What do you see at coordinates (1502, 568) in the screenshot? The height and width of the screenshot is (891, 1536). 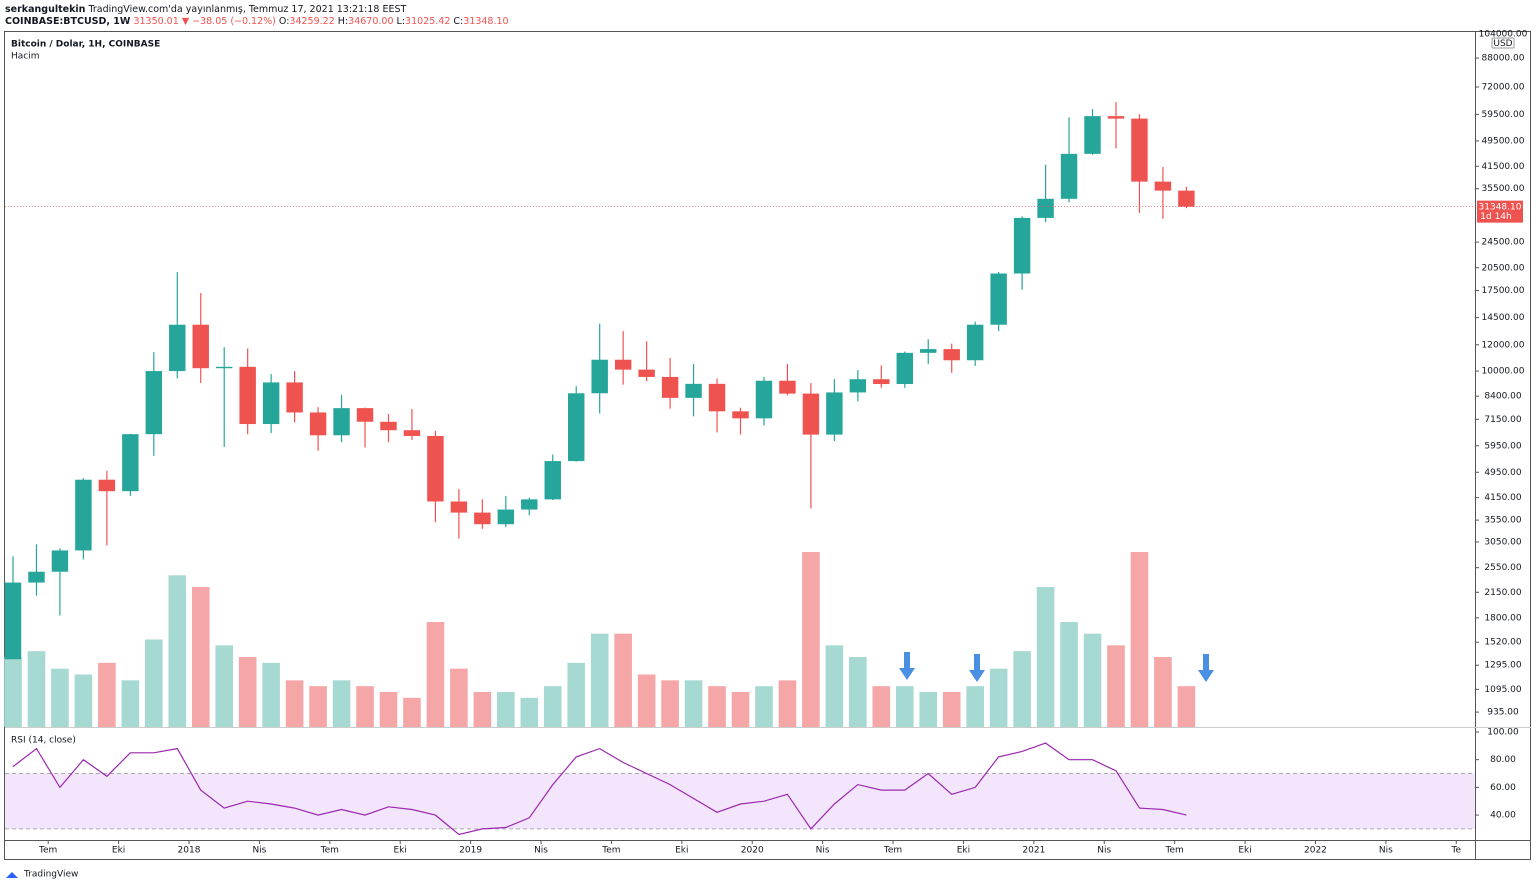 I see `y-tick-label: 2550.00` at bounding box center [1502, 568].